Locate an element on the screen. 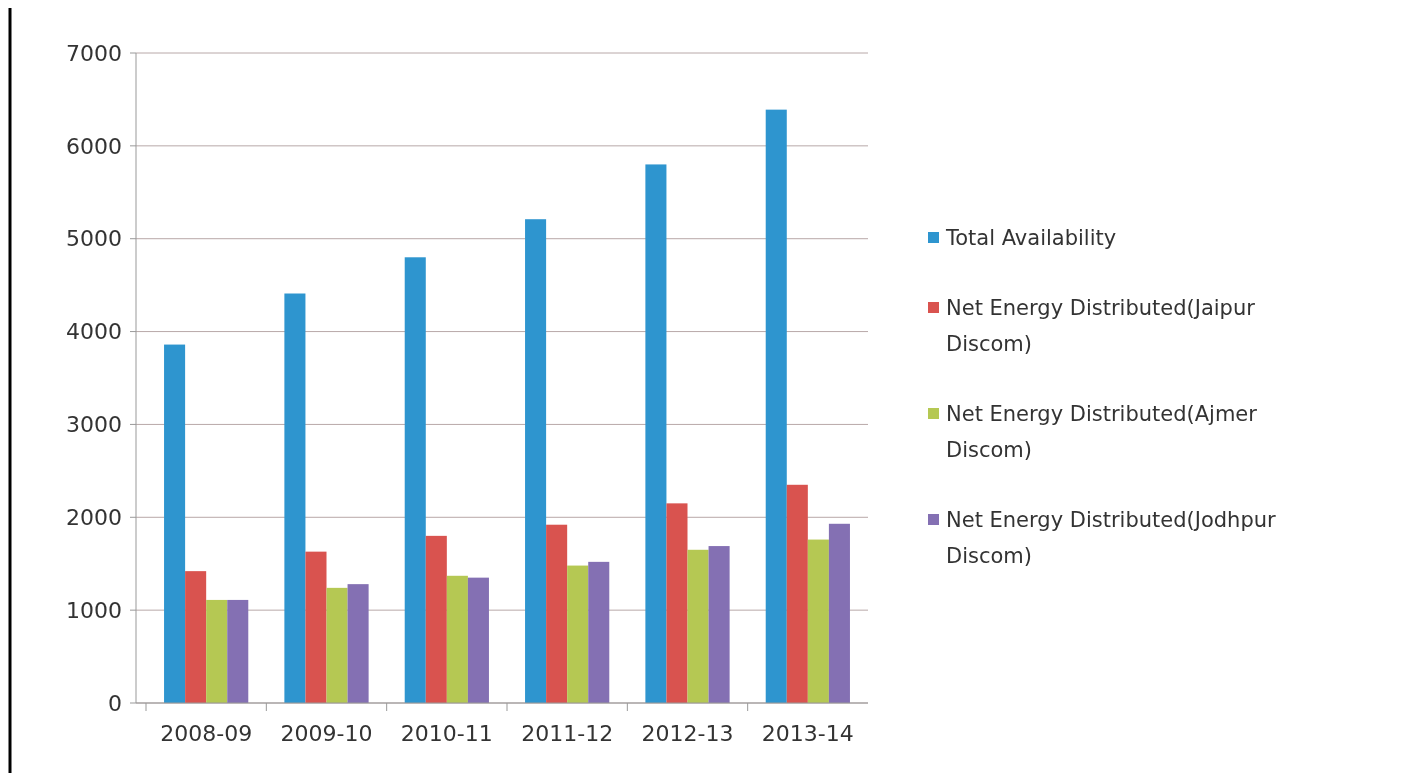 The height and width of the screenshot is (783, 1408). x-tick-label: 2009-10 is located at coordinates (326, 733).